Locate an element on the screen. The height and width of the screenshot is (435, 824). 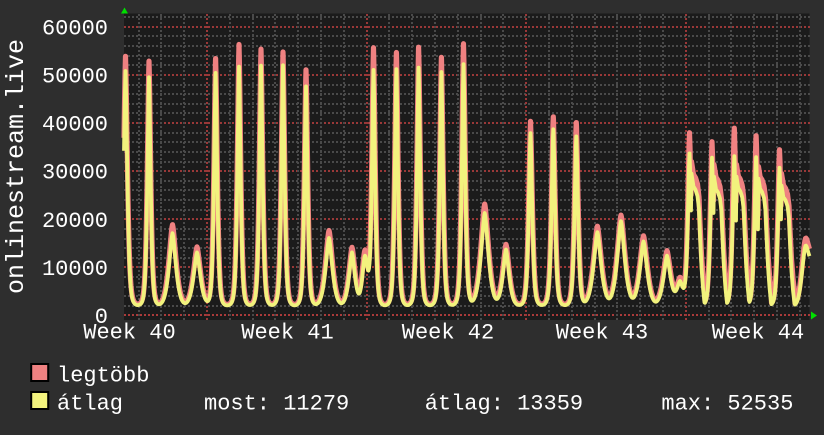
svg-text: 30000 is located at coordinates (75, 173).